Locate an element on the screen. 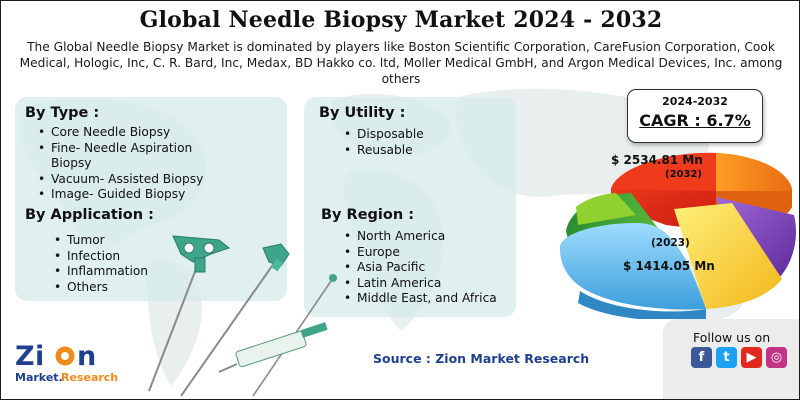  list-item: Infection is located at coordinates (99, 257).